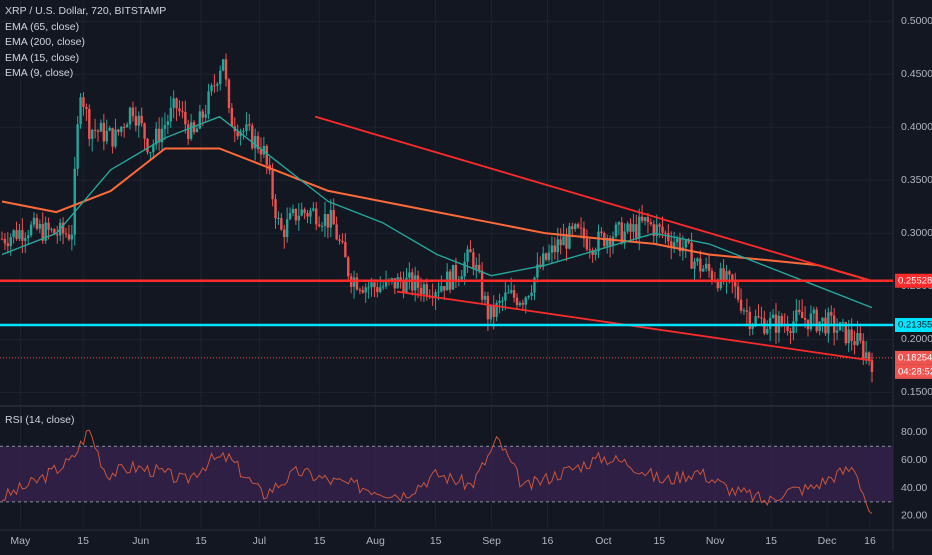 This screenshot has width=932, height=555. I want to click on price-tag-support-bg, so click(913, 280).